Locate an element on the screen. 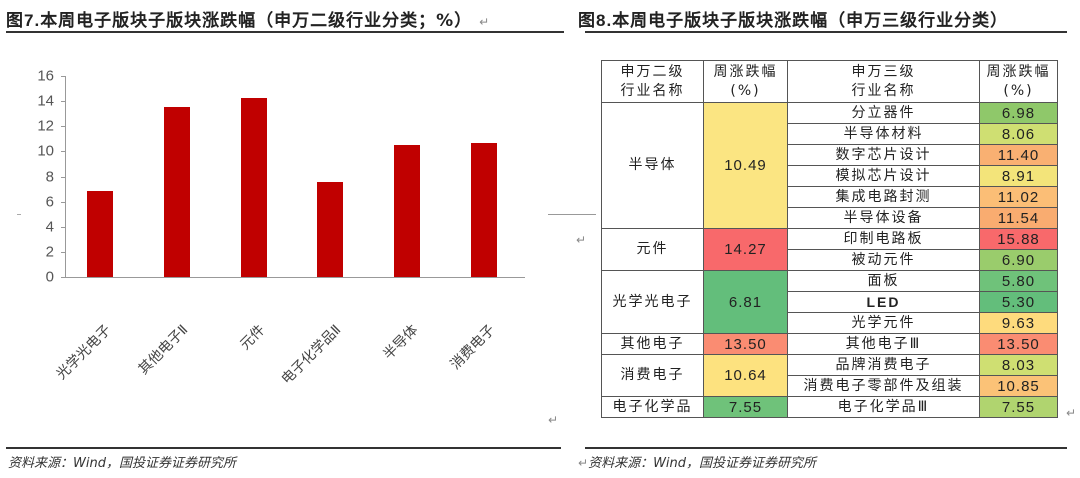 Image resolution: width=1080 pixels, height=478 pixels. l3-industry-name: 数字芯片设计 is located at coordinates (883, 155).